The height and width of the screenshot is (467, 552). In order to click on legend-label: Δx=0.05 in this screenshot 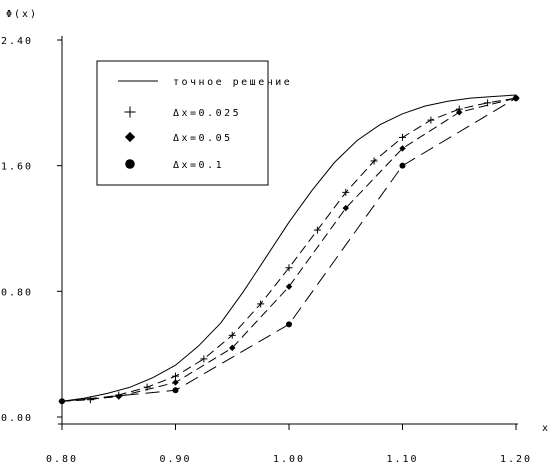, I will do `click(203, 138)`.